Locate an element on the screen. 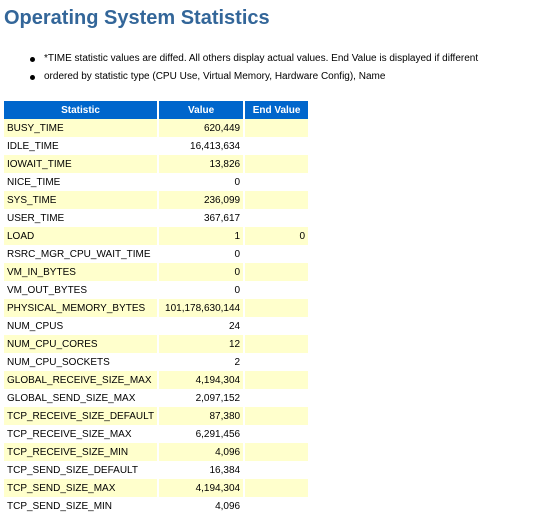 This screenshot has width=534, height=528. table-row: SYS_TIME 236,099 is located at coordinates (156, 200).